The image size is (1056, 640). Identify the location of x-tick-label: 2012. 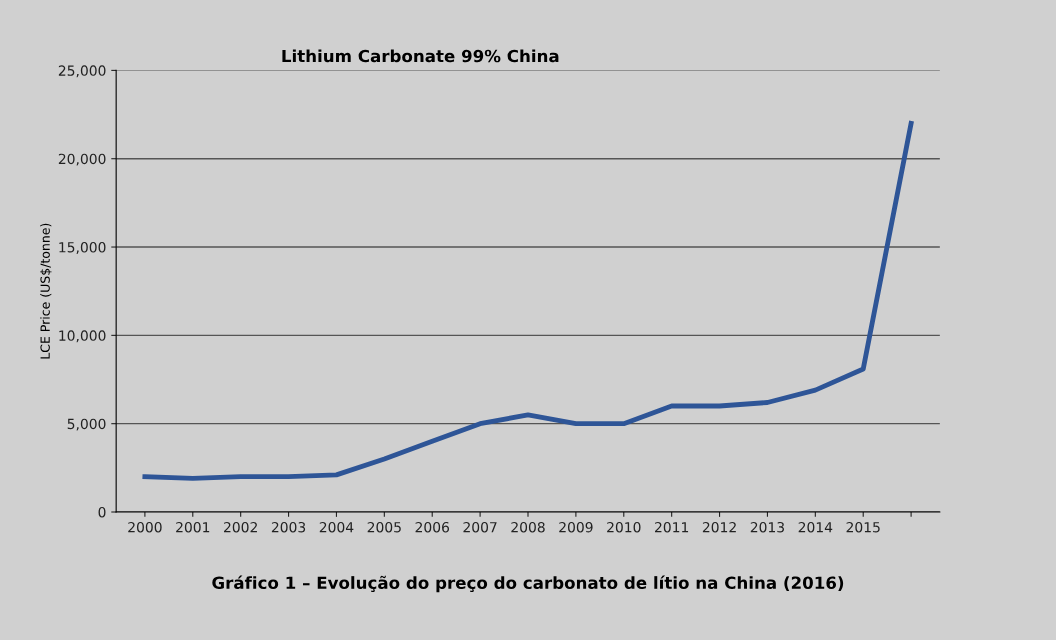
(719, 527).